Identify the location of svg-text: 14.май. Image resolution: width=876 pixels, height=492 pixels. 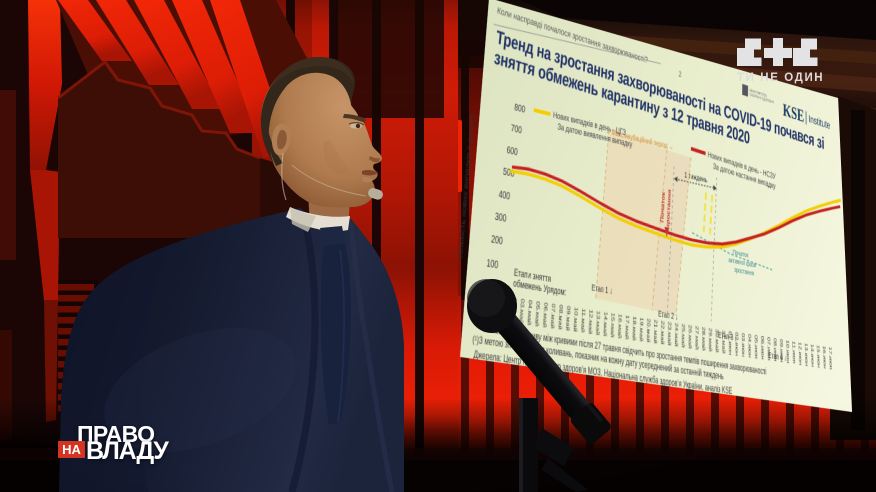
(605, 324).